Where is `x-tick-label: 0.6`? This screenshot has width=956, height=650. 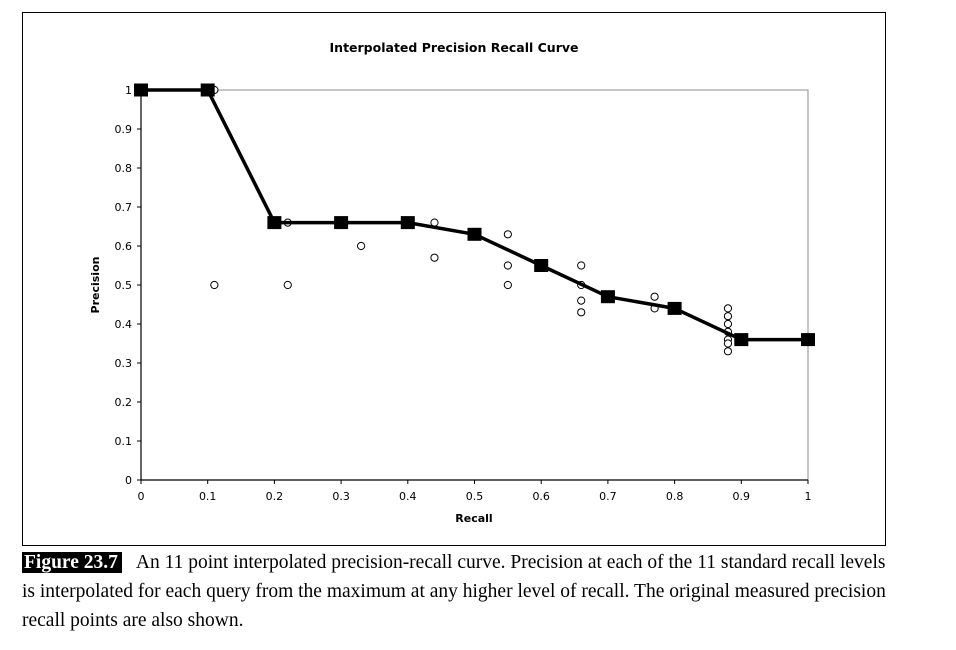 x-tick-label: 0.6 is located at coordinates (541, 496).